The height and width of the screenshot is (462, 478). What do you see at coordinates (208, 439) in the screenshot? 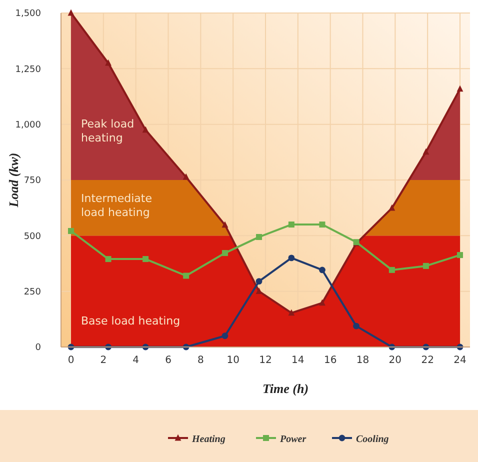
I see `legend-label: Heating` at bounding box center [208, 439].